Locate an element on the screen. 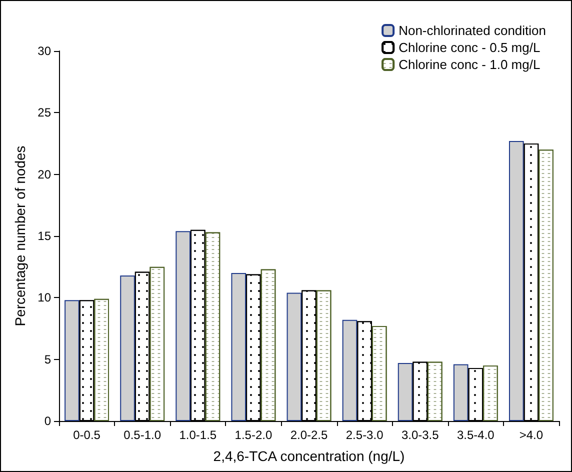 This screenshot has height=472, width=572. y-tick-label: 20 is located at coordinates (45, 174).